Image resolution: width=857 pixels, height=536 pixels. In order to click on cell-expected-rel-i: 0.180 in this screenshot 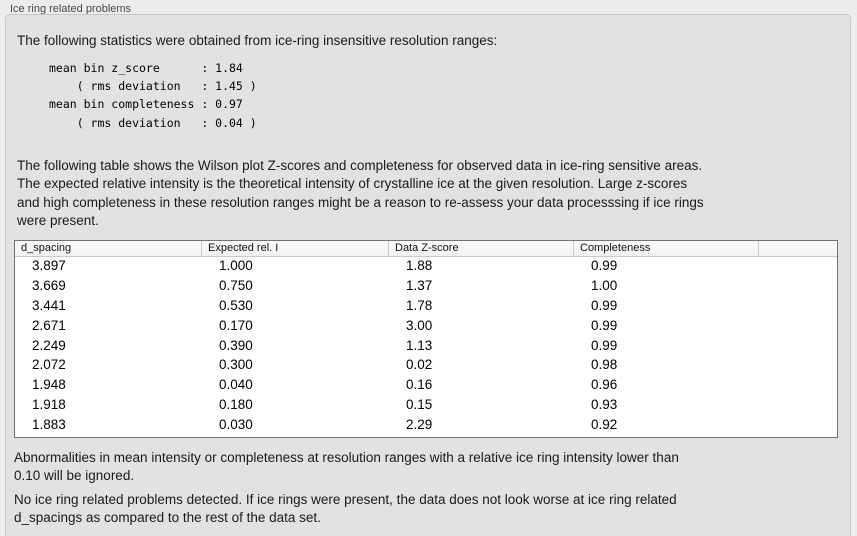, I will do `click(236, 405)`.